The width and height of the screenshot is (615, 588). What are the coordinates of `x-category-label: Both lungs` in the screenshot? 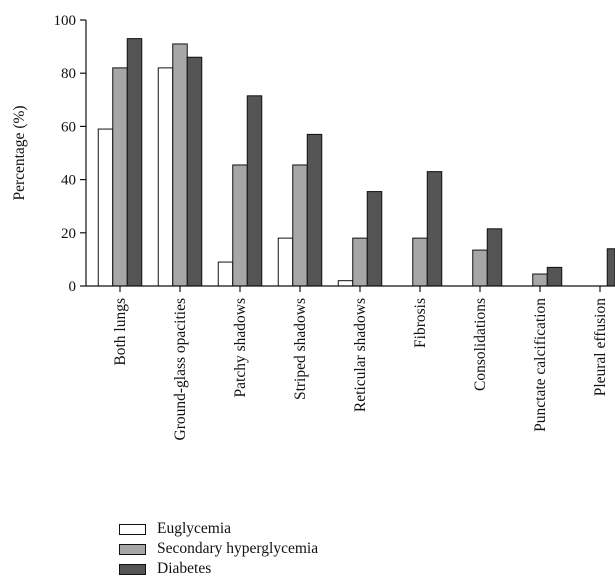 It's located at (120, 332).